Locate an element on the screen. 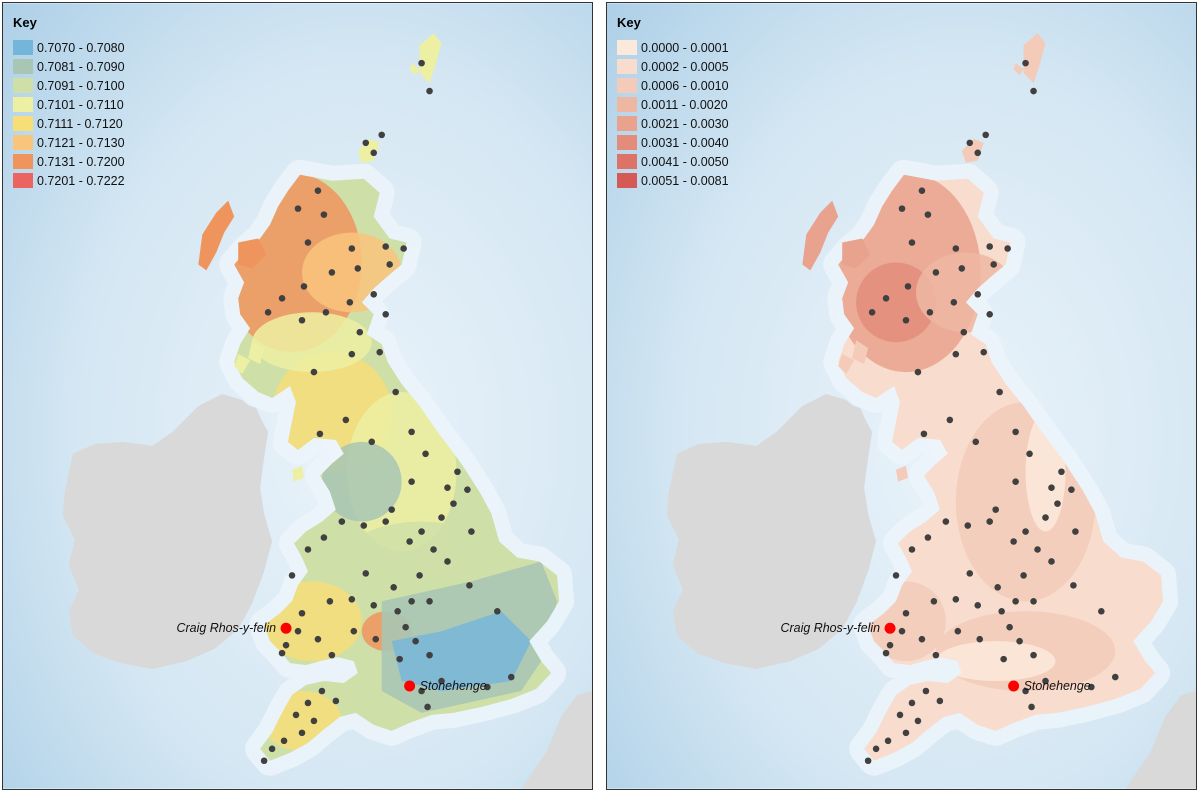 This screenshot has width=1200, height=793. legend-item: 0.0021 - 0.0030 is located at coordinates (673, 123).